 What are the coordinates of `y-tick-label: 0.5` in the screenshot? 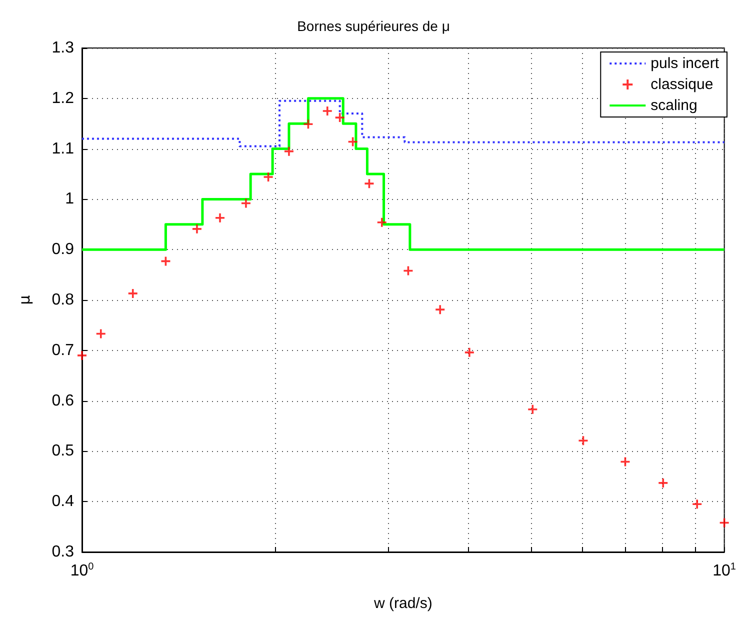 It's located at (63, 451).